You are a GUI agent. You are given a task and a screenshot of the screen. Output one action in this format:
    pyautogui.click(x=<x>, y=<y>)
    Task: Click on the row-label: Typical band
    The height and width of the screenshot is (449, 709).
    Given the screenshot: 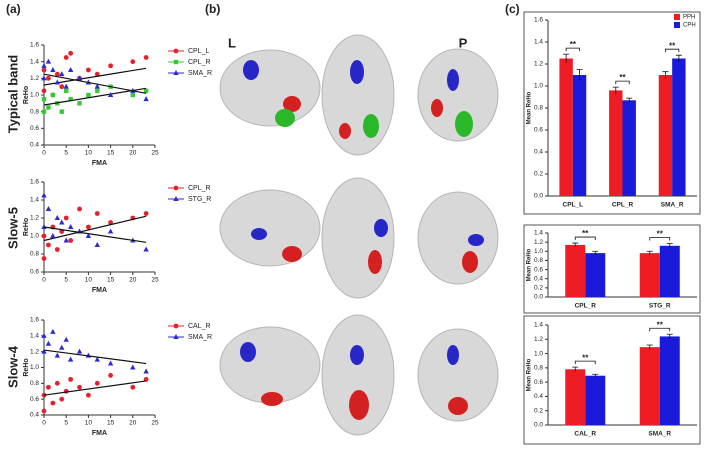 What is the action you would take?
    pyautogui.click(x=12, y=94)
    